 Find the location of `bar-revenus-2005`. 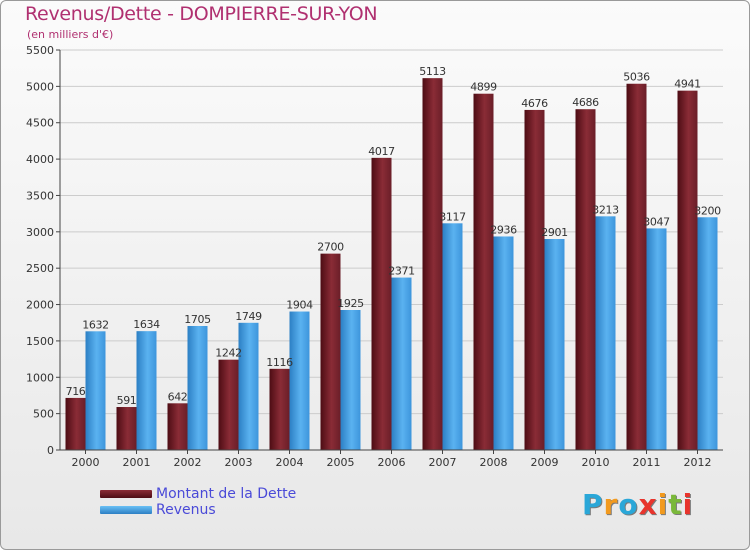

bar-revenus-2005 is located at coordinates (350, 380).